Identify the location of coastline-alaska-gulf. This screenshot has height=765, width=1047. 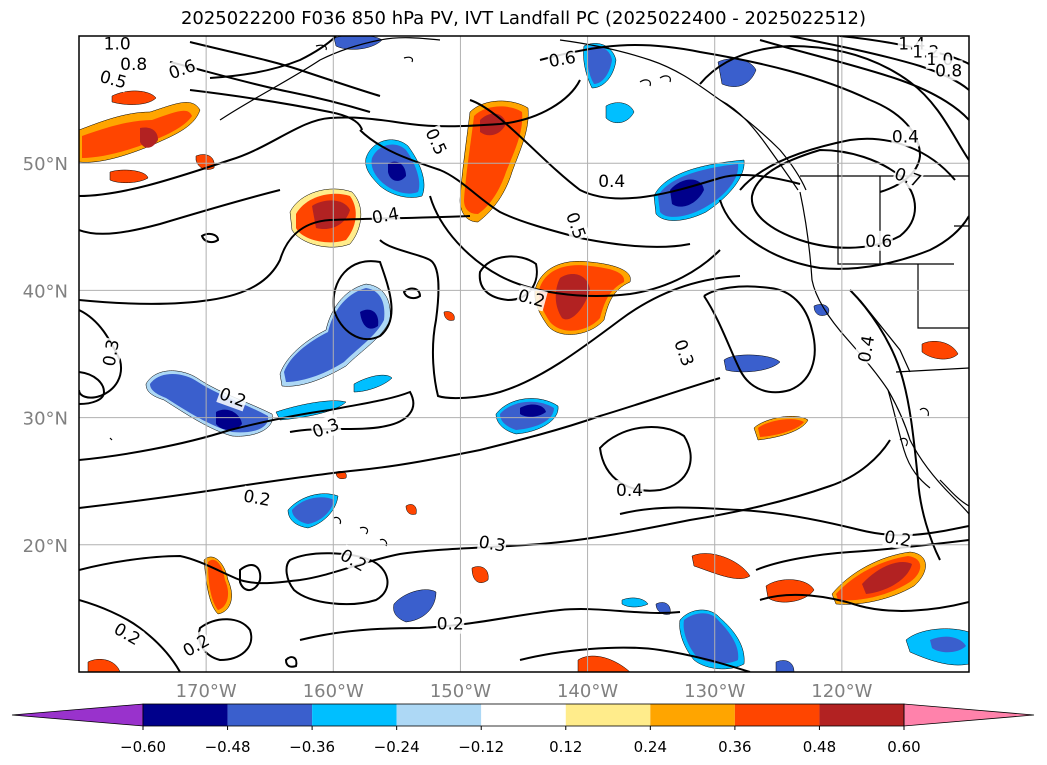
(683, 115).